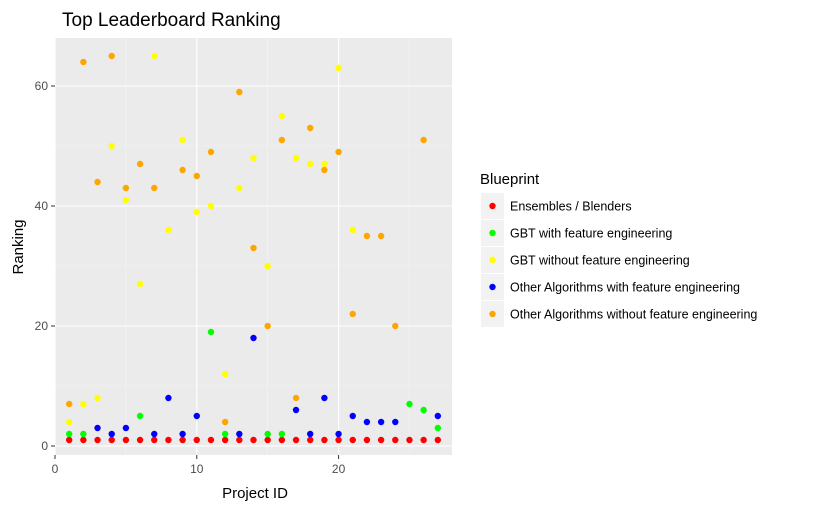 This screenshot has width=816, height=510. I want to click on legend-item: Ensembles / Blenders, so click(556, 206).